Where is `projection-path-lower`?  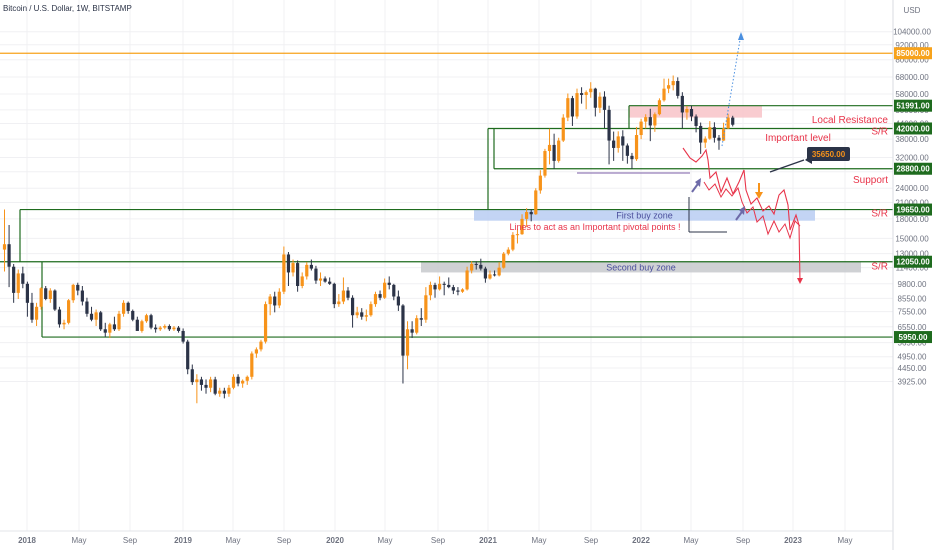
projection-path-lower is located at coordinates (752, 210).